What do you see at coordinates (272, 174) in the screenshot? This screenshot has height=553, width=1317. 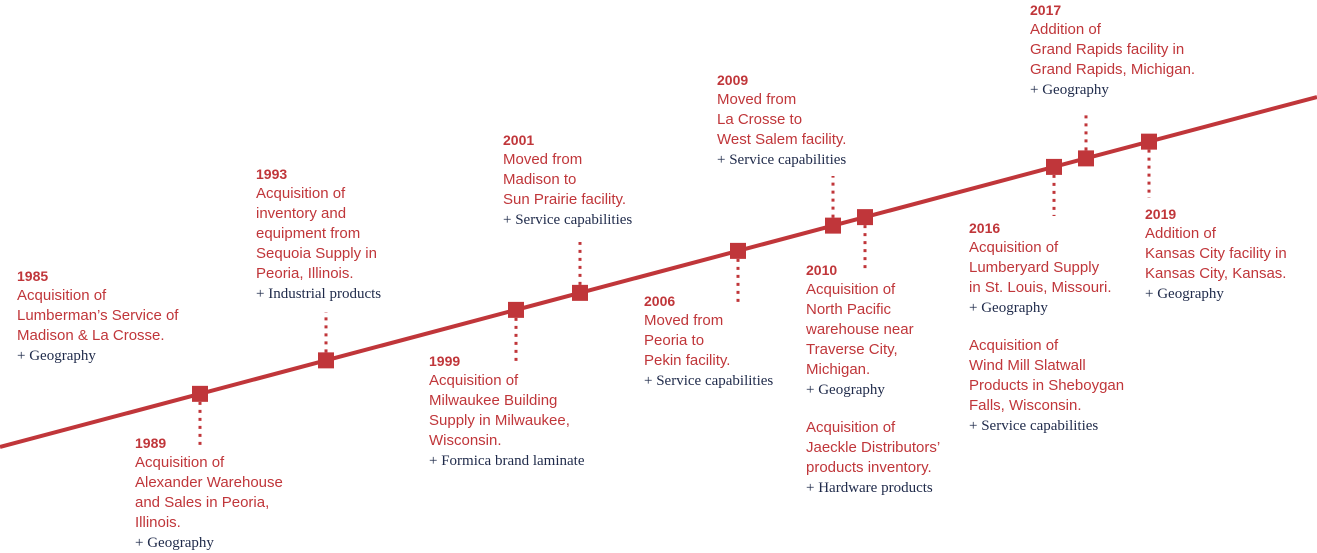 I see `event-year: 1993` at bounding box center [272, 174].